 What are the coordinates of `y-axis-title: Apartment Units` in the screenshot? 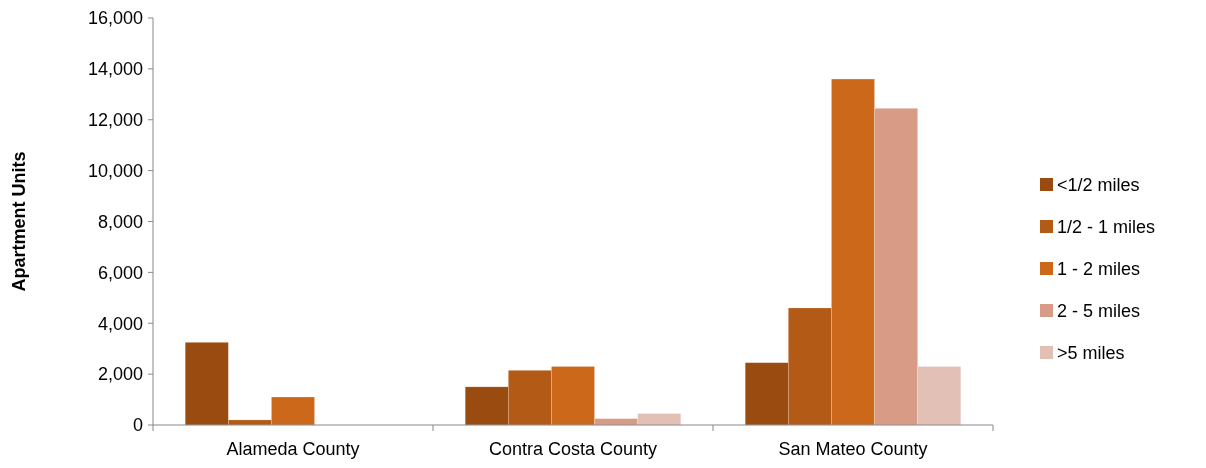 It's located at (19, 221).